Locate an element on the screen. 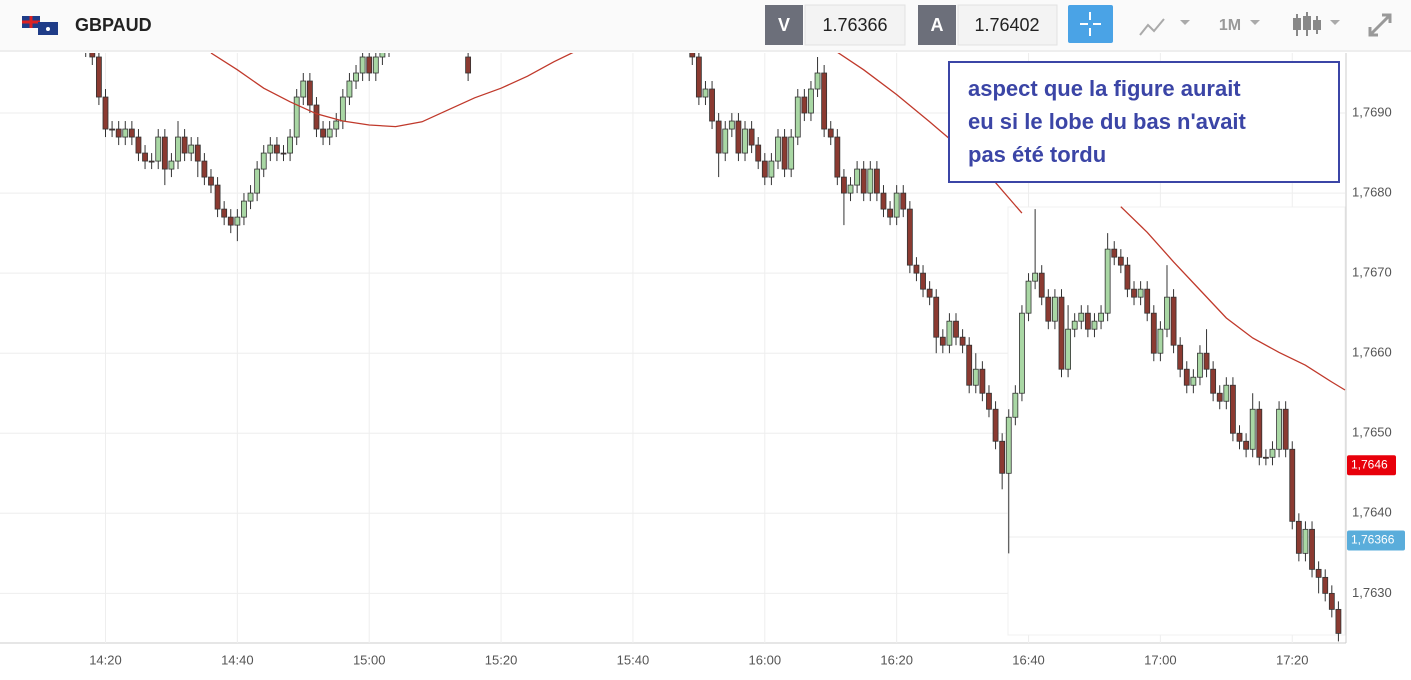 This screenshot has width=1411, height=680. x-tick-label: 17:00 is located at coordinates (1160, 659).